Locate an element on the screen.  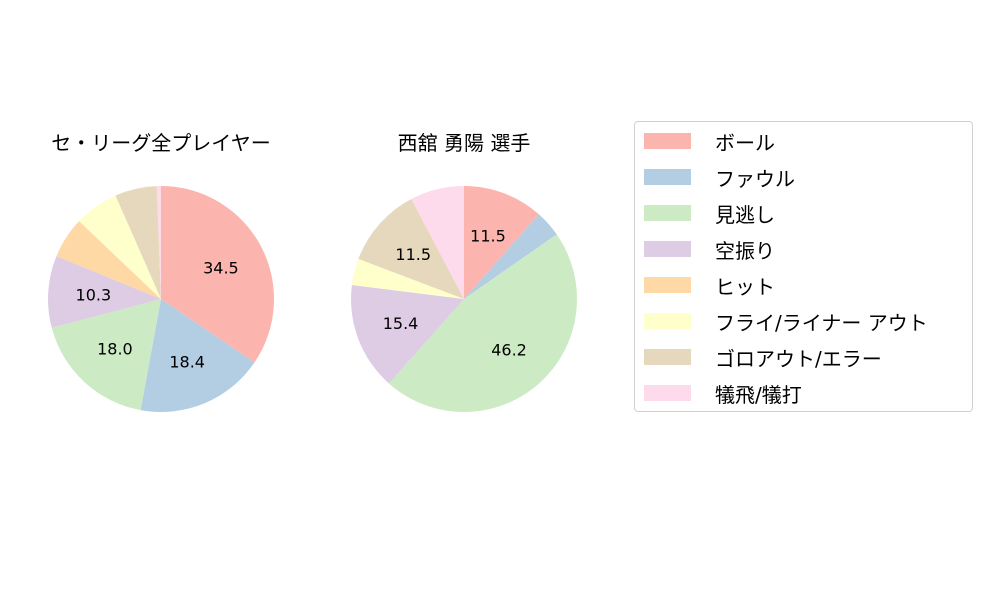
slice-label: 15.4 is located at coordinates (401, 323).